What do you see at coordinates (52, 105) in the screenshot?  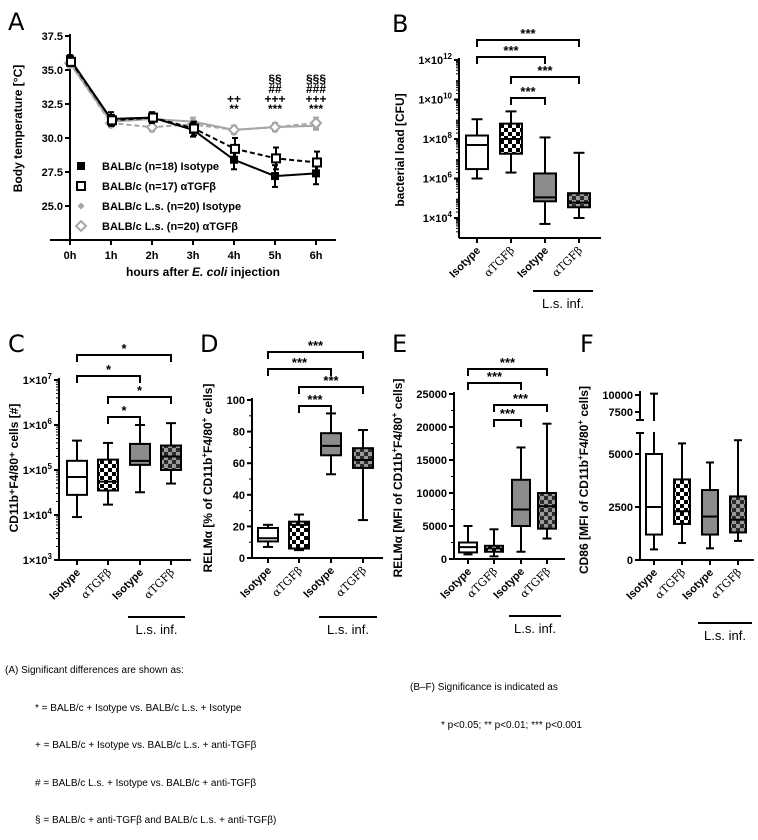 I see `y-tick-label: 32.5` at bounding box center [52, 105].